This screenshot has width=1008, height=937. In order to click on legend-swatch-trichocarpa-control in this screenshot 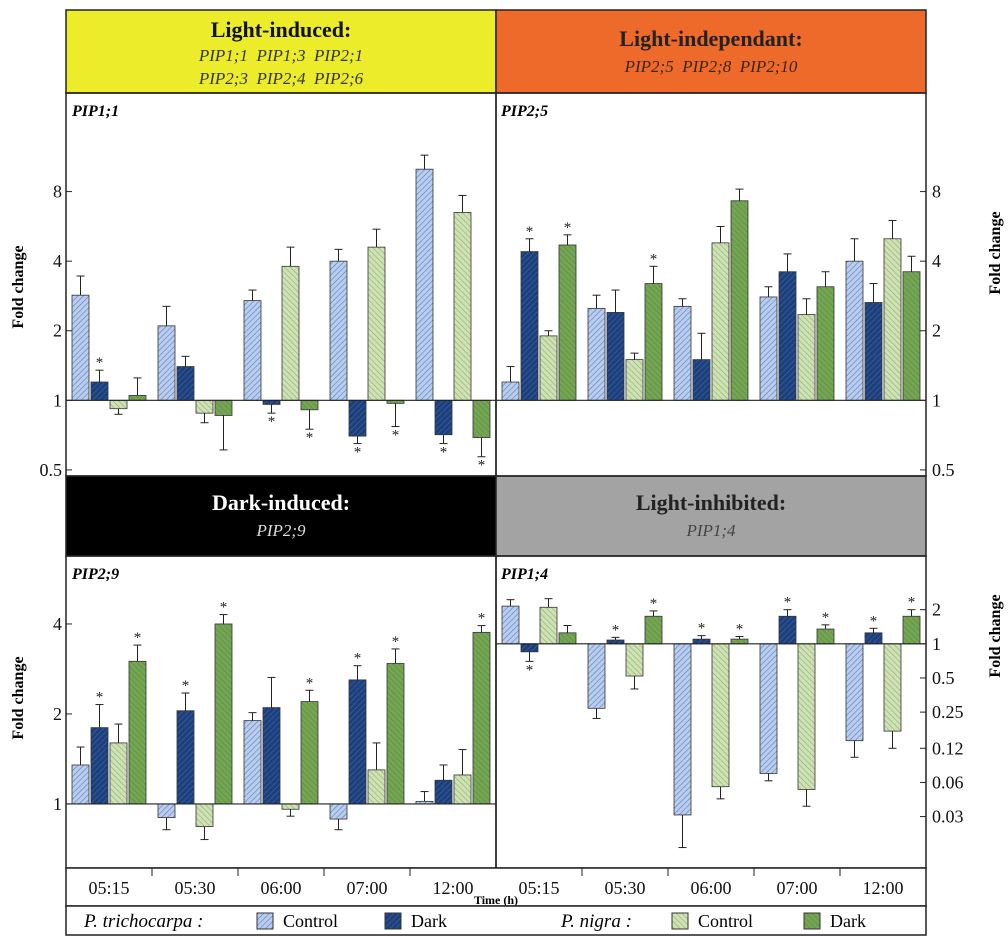, I will do `click(265, 921)`.